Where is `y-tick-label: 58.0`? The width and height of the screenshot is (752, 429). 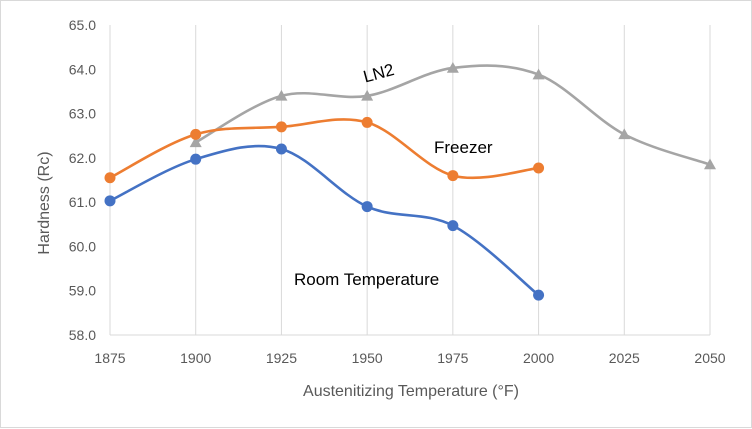 y-tick-label: 58.0 is located at coordinates (82, 335).